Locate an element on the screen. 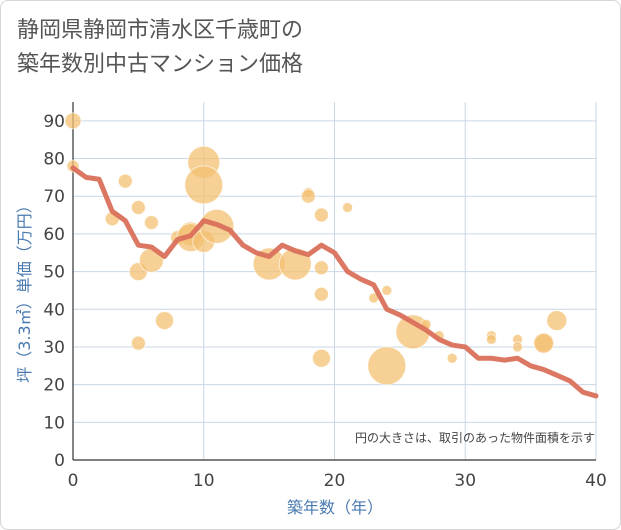 This screenshot has height=530, width=621. y-tick-label: 60 is located at coordinates (54, 235).